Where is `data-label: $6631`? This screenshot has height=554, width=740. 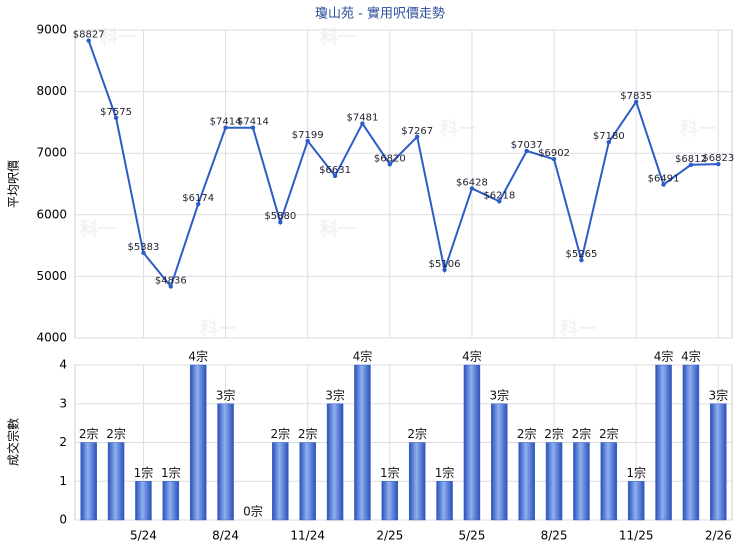 data-label: $6631 is located at coordinates (335, 170).